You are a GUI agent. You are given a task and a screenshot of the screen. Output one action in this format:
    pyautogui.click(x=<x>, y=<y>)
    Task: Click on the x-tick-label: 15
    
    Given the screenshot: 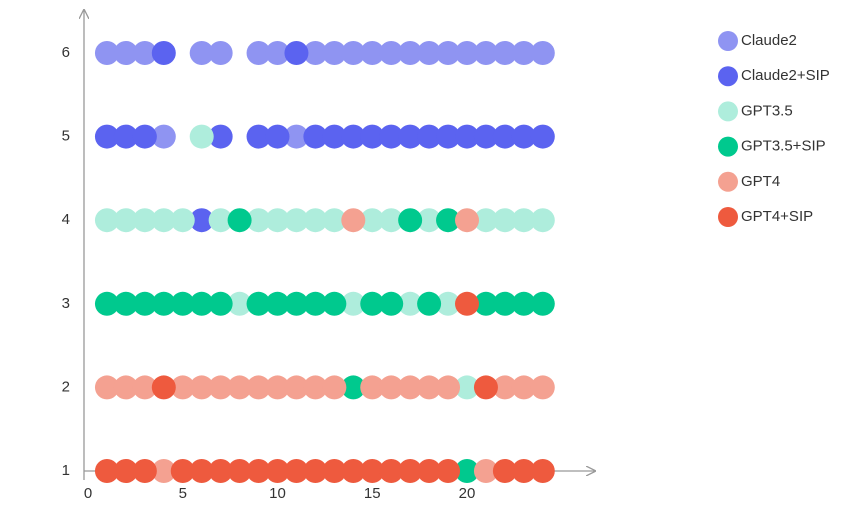 What is the action you would take?
    pyautogui.click(x=372, y=493)
    